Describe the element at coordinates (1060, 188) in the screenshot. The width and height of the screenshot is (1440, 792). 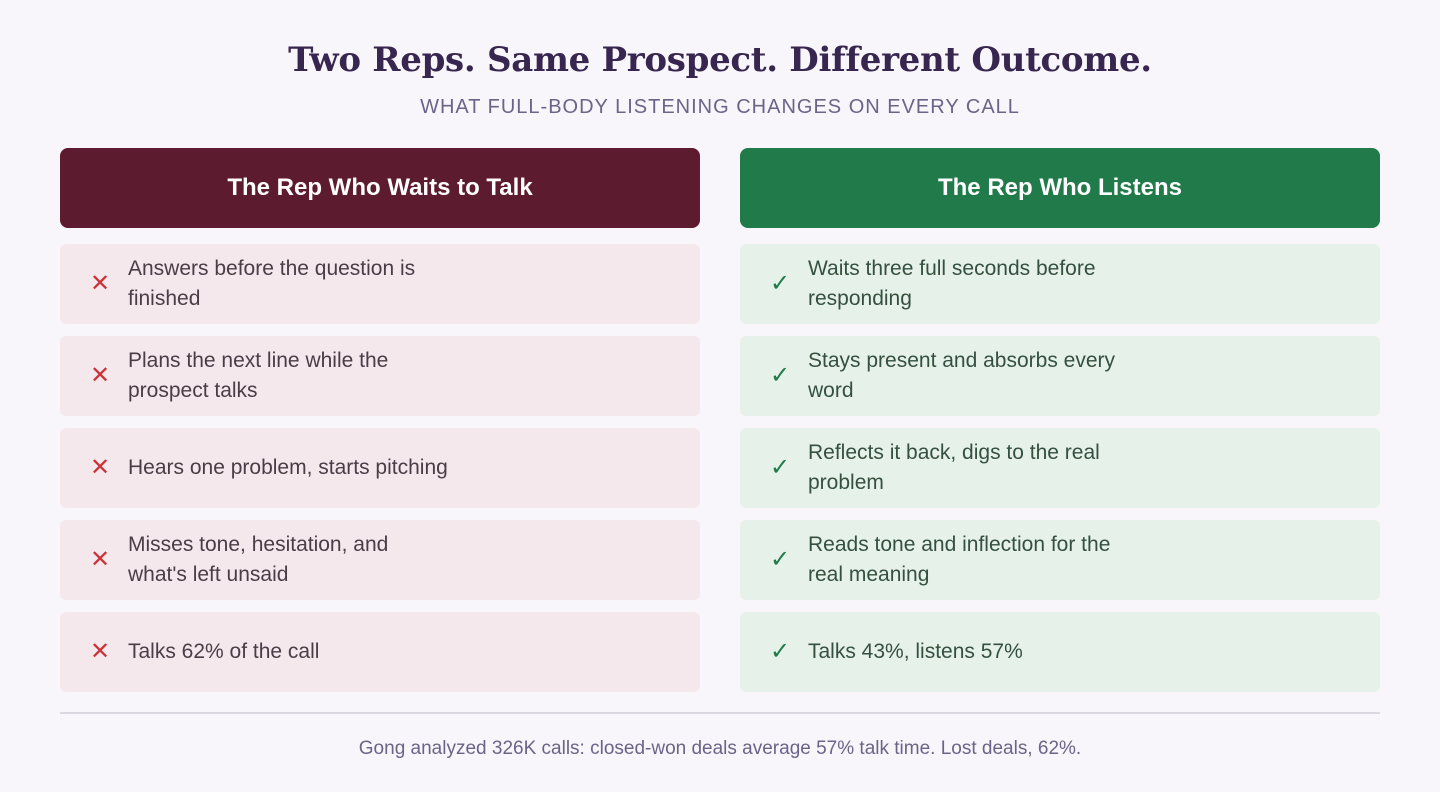
I see `rep-listens-header: The Rep Who Listens` at that location.